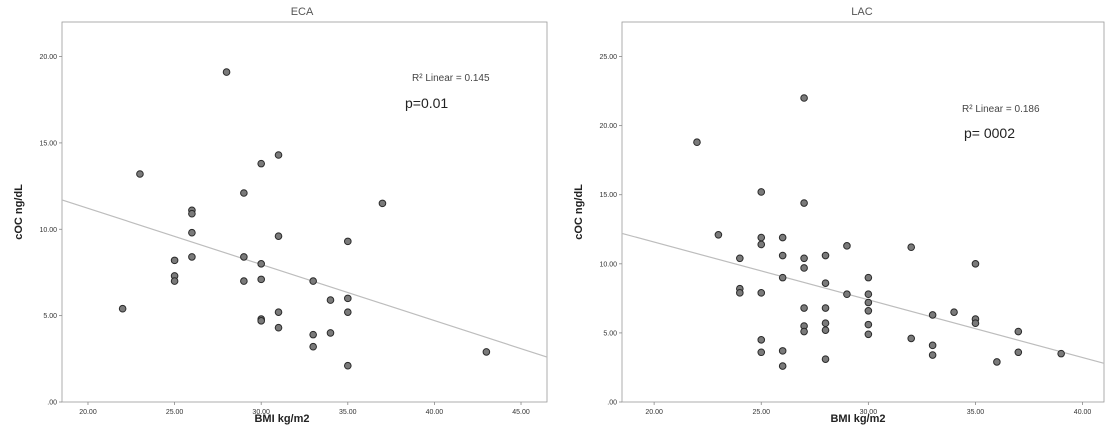 The width and height of the screenshot is (1107, 430). Describe the element at coordinates (451, 78) in the screenshot. I see `r2-annotation: R² Linear = 0.145` at that location.